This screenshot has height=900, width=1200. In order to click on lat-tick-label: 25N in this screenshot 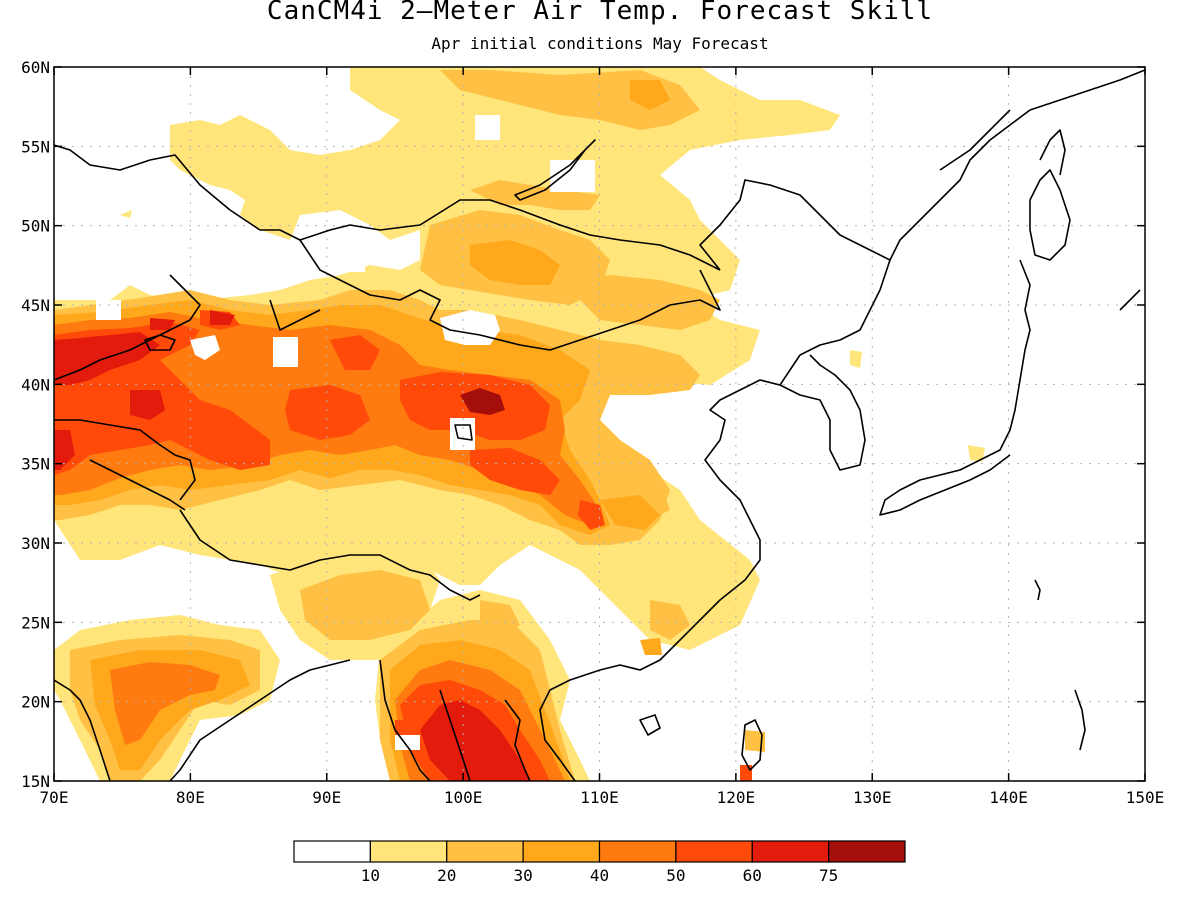, I will do `click(35, 622)`.